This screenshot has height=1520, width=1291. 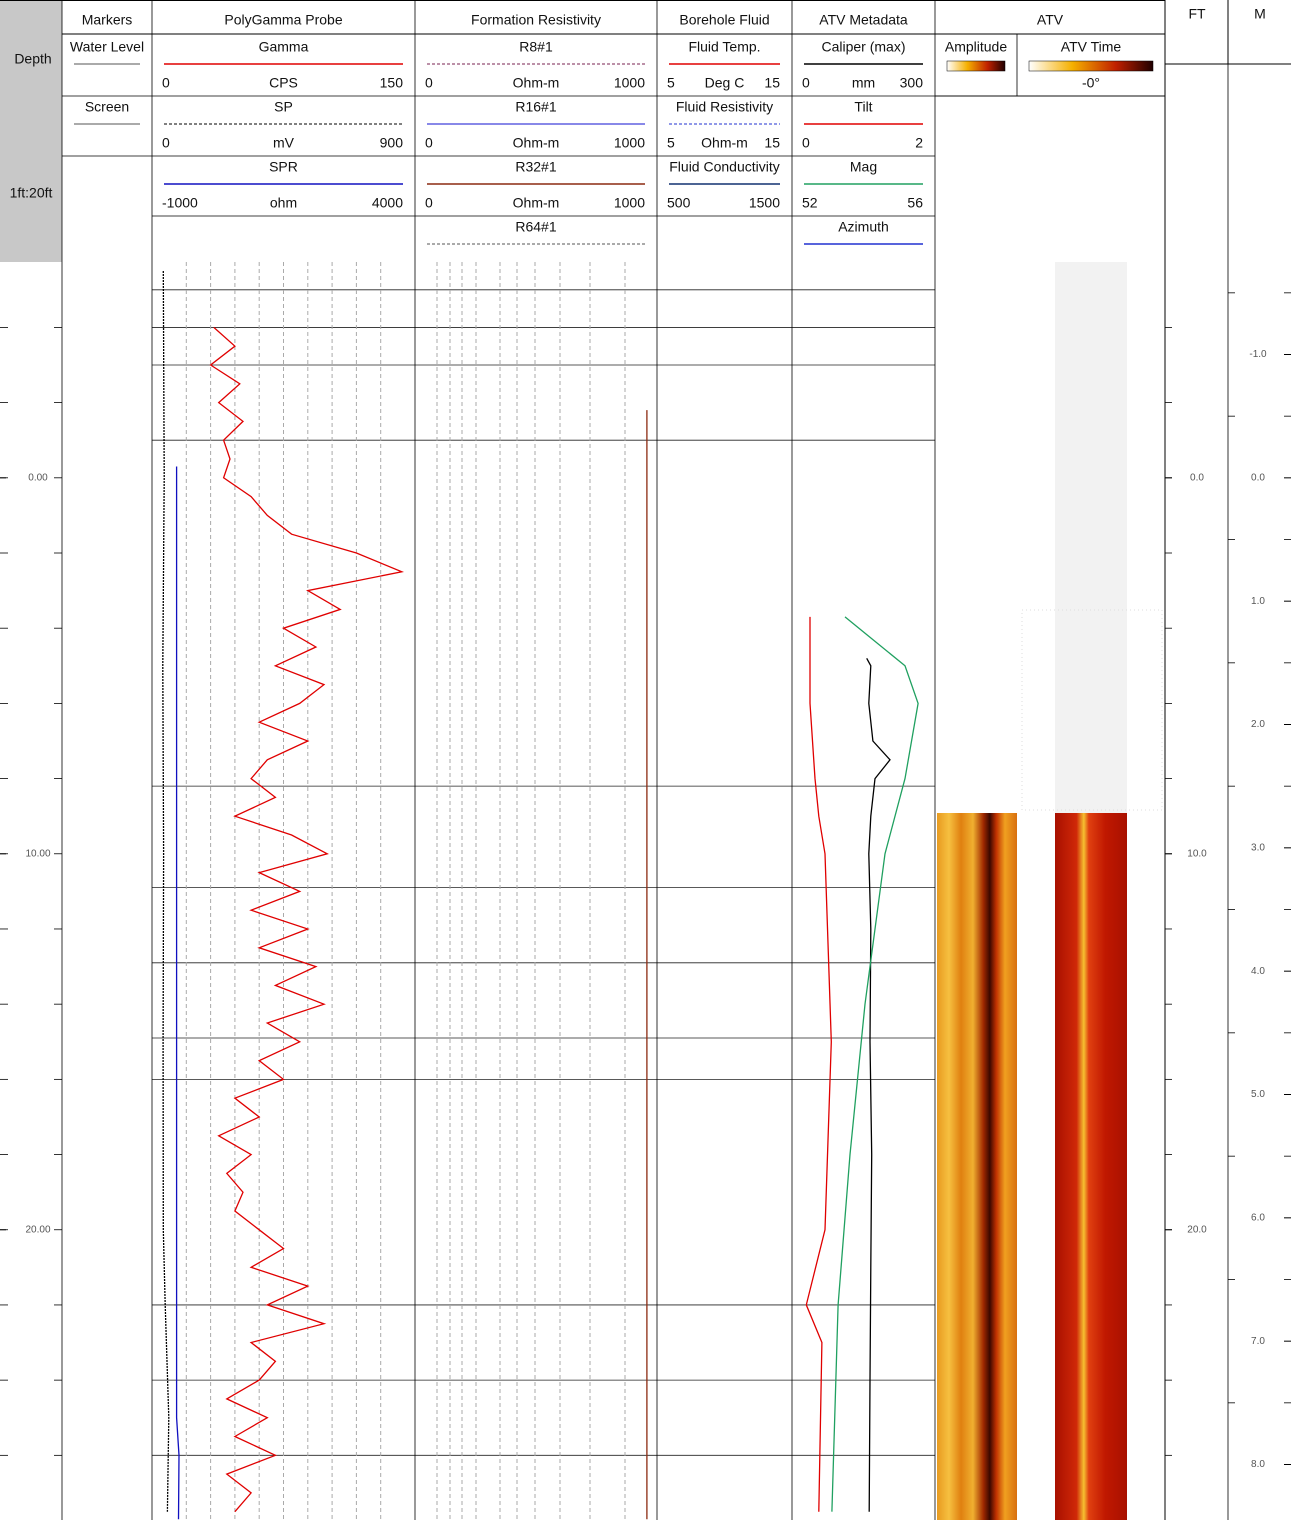 I want to click on atv-images, so click(x=1050, y=891).